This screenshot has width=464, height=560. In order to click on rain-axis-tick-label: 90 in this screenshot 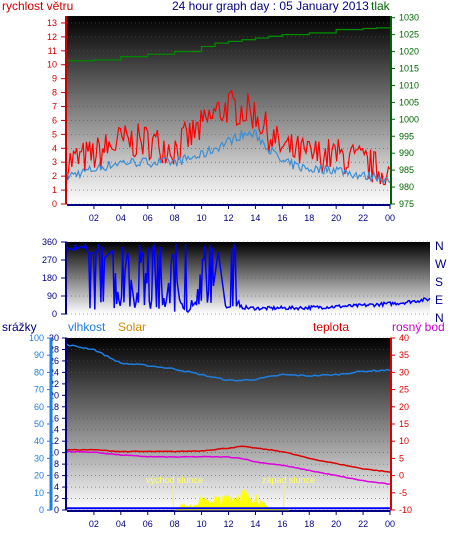, I will do `click(39, 355)`.